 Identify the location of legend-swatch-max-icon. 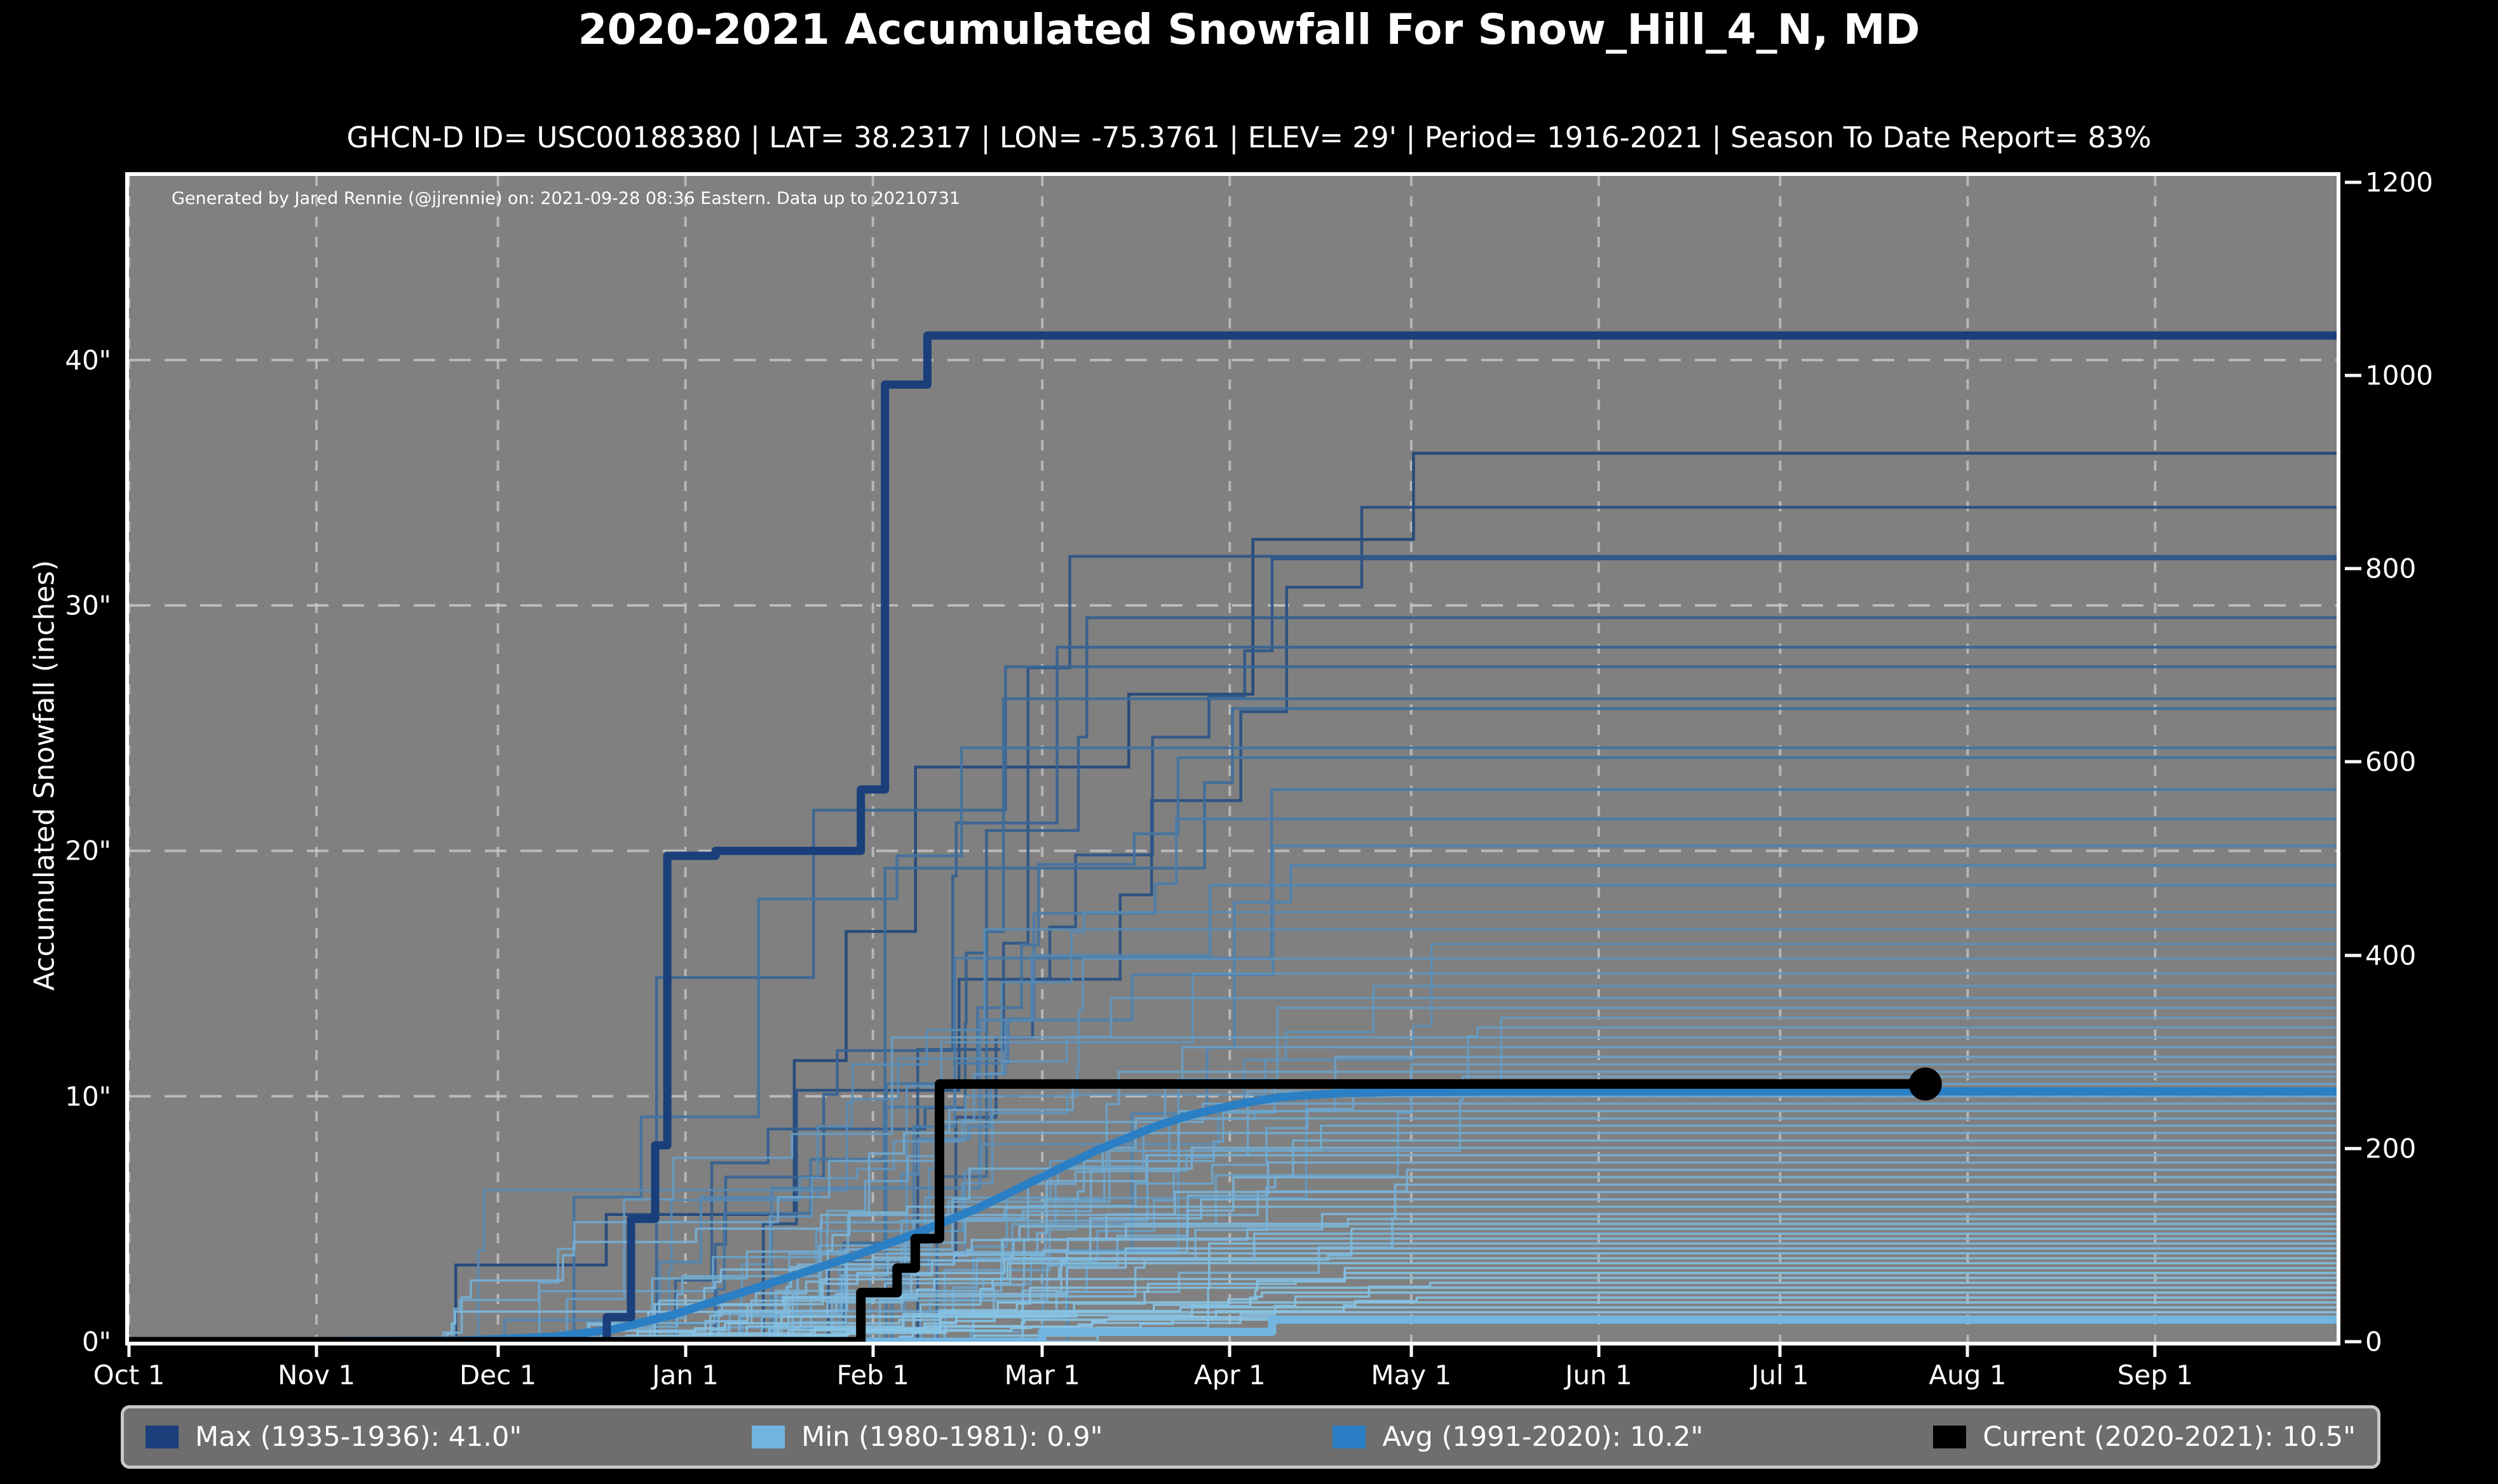
(162, 1437).